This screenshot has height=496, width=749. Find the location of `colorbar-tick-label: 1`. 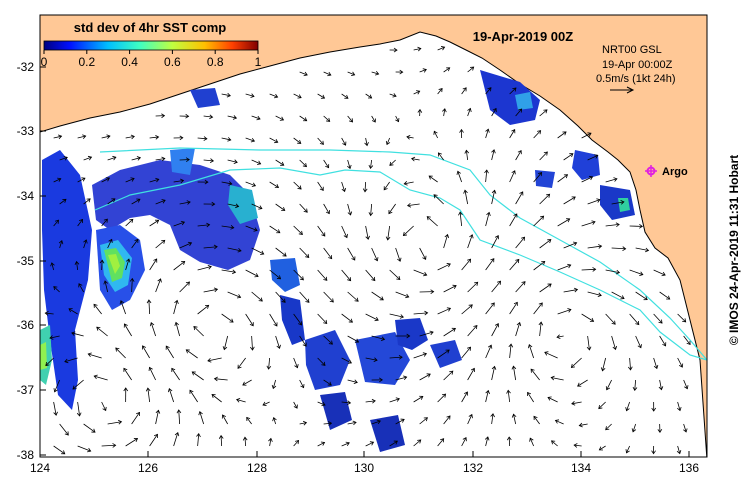

colorbar-tick-label: 1 is located at coordinates (258, 62).